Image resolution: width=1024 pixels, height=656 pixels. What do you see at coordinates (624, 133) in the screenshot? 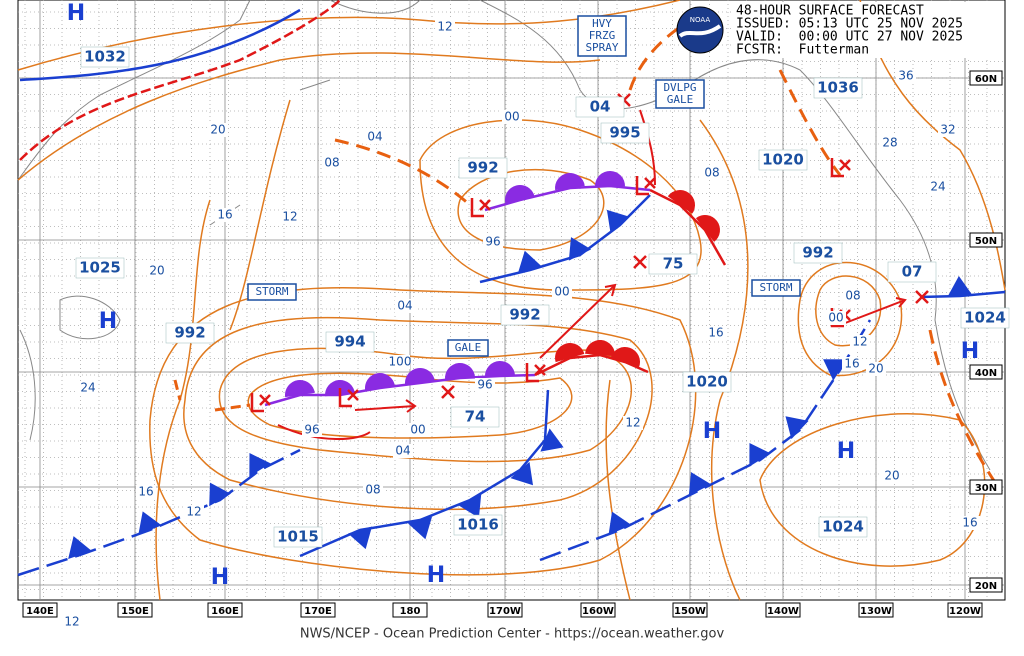
I see `pressure-label: 995` at bounding box center [624, 133].